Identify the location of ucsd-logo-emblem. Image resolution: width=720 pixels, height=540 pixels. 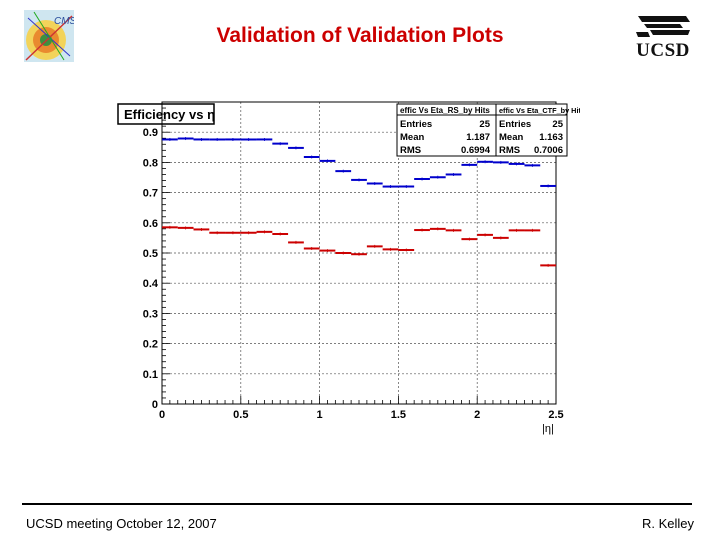
(663, 26).